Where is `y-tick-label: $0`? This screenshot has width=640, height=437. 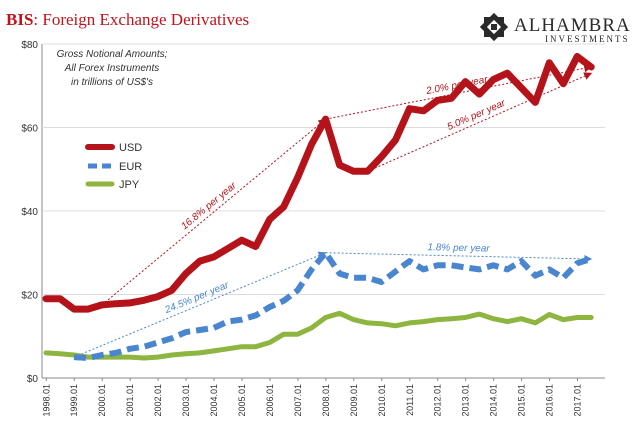
y-tick-label: $0 is located at coordinates (33, 379).